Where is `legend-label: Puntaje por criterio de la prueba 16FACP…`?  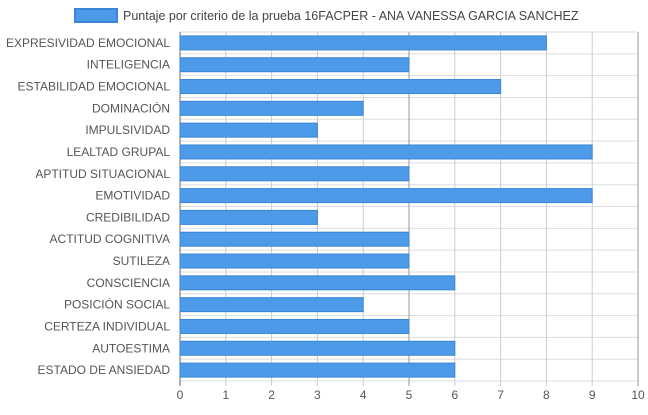
legend-label: Puntaje por criterio de la prueba 16FACP… is located at coordinates (351, 16).